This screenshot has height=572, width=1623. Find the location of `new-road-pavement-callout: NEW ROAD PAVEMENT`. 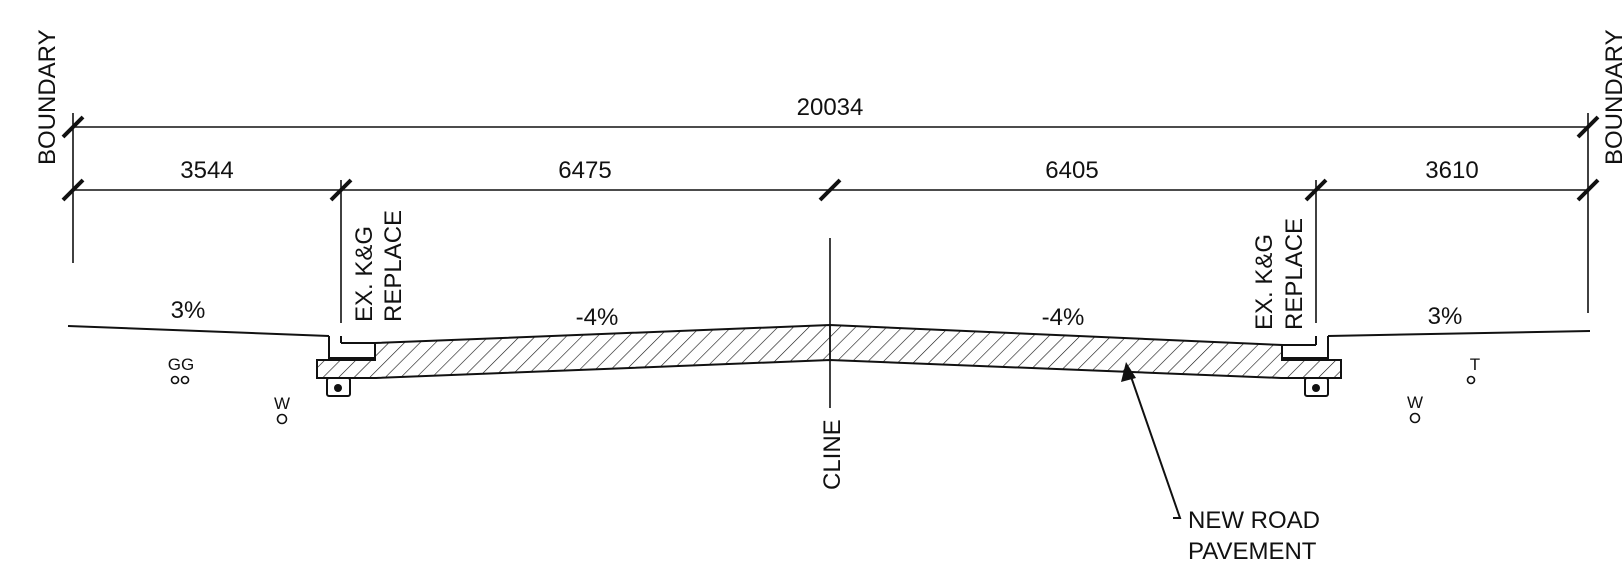

new-road-pavement-callout: NEW ROAD PAVEMENT is located at coordinates (1220, 463).